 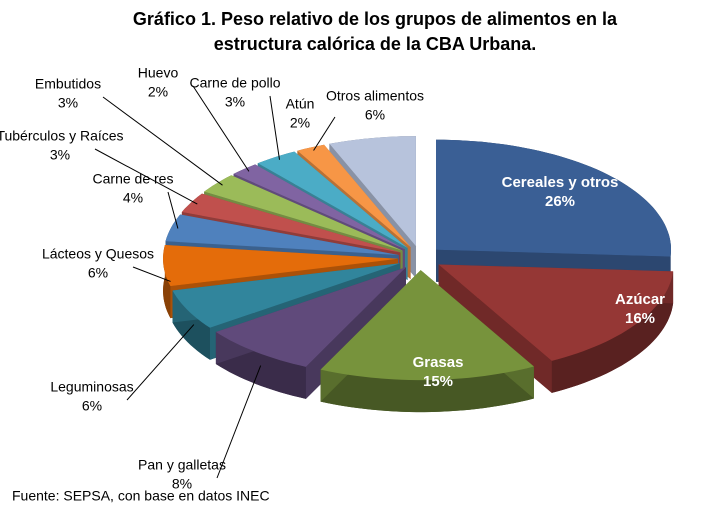 I want to click on slice-label: Pan y galletas, so click(x=182, y=465).